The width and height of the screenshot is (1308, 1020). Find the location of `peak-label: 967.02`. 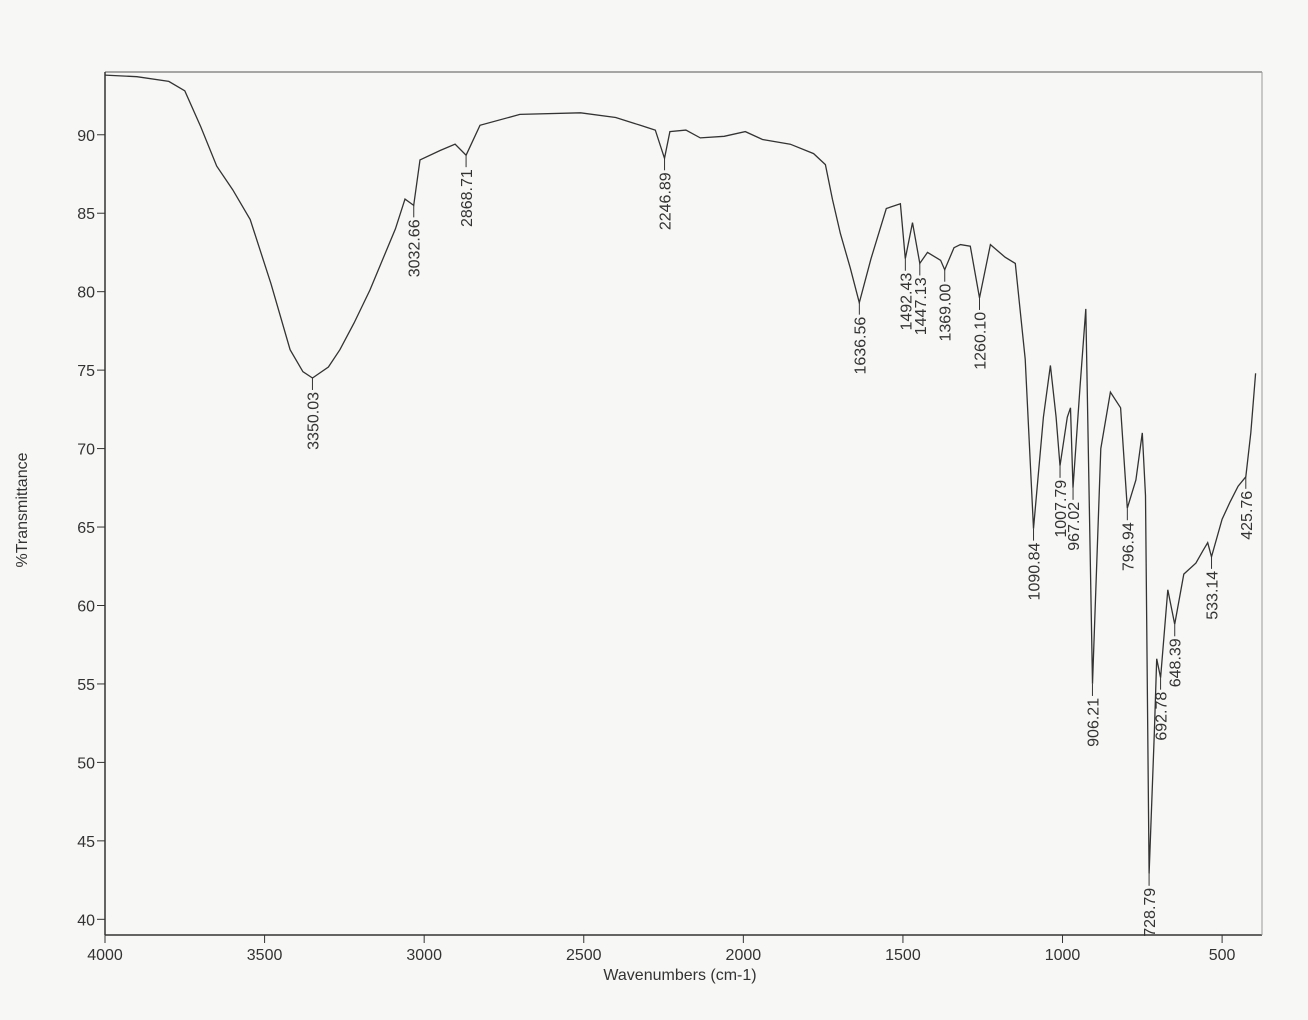

peak-label: 967.02 is located at coordinates (1074, 526).